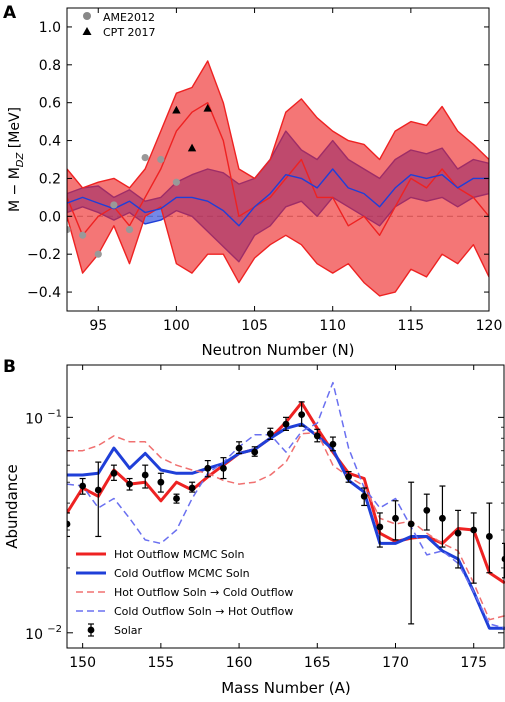 The width and height of the screenshot is (505, 702). I want to click on legend-label: AME2012, so click(129, 17).